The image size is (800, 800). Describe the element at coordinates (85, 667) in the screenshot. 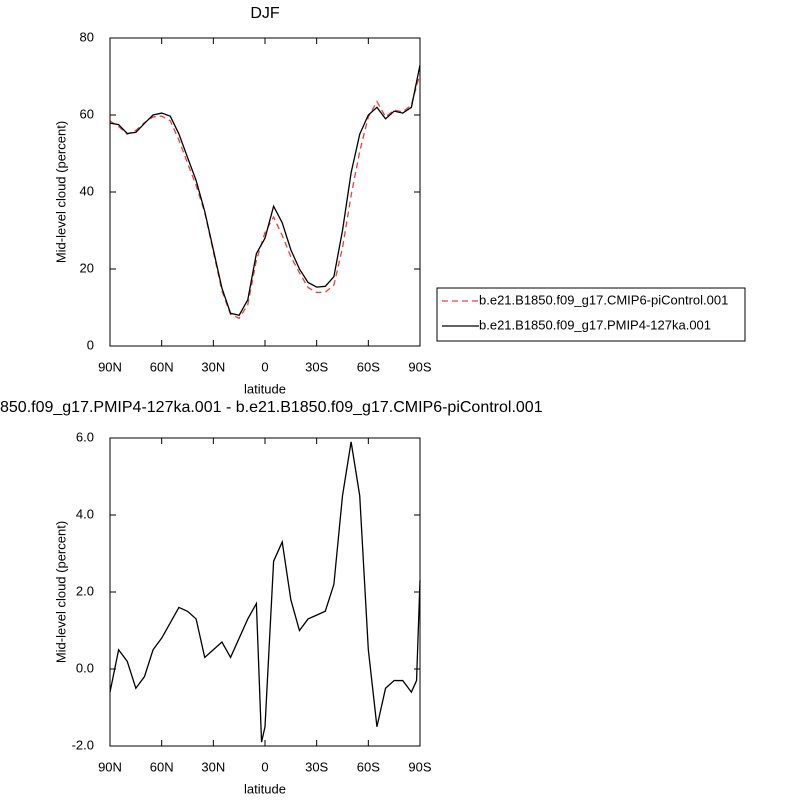

I see `y-tick-label: 0.0` at that location.